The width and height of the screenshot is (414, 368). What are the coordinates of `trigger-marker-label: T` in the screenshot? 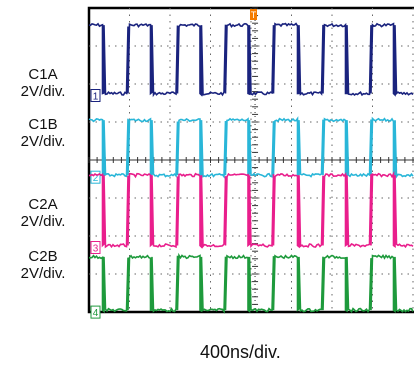 It's located at (254, 15).